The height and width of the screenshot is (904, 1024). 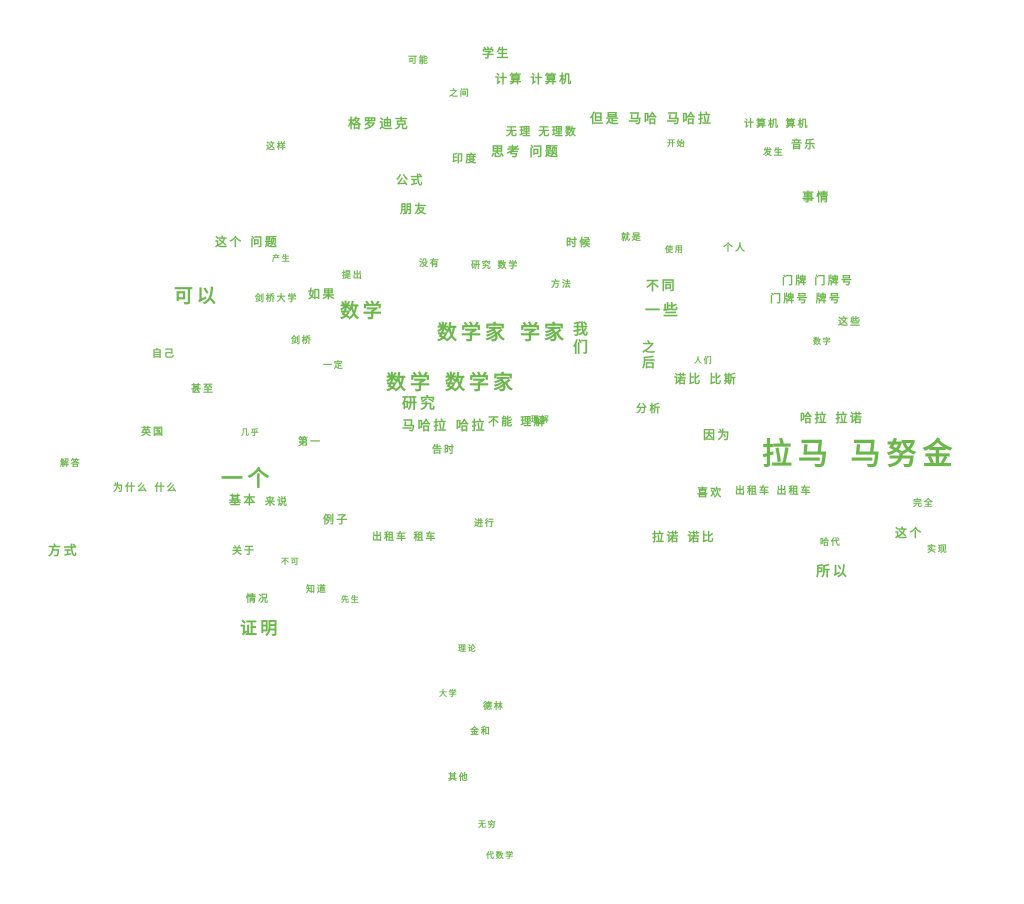 I want to click on word-cloud-word: 拉诺 诺比, so click(x=684, y=537).